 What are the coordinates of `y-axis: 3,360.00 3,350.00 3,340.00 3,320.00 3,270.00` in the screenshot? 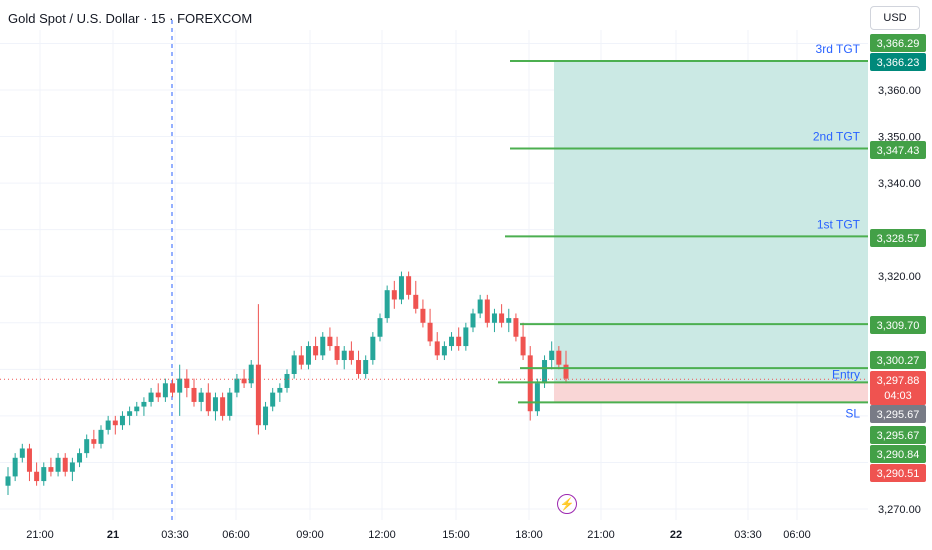 It's located at (899, 300).